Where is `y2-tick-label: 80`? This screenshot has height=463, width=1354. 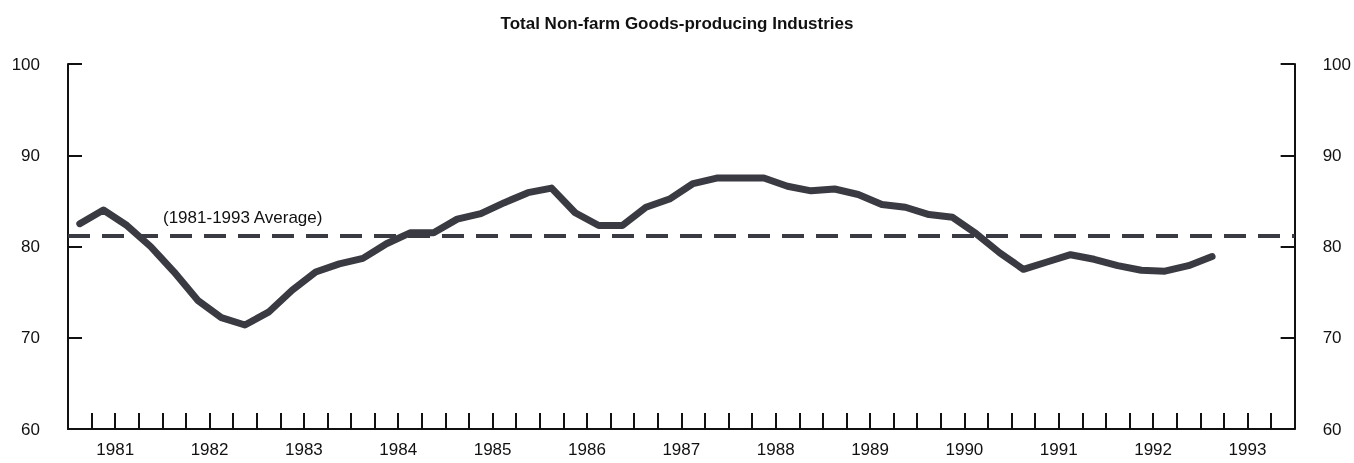
y2-tick-label: 80 is located at coordinates (1332, 246).